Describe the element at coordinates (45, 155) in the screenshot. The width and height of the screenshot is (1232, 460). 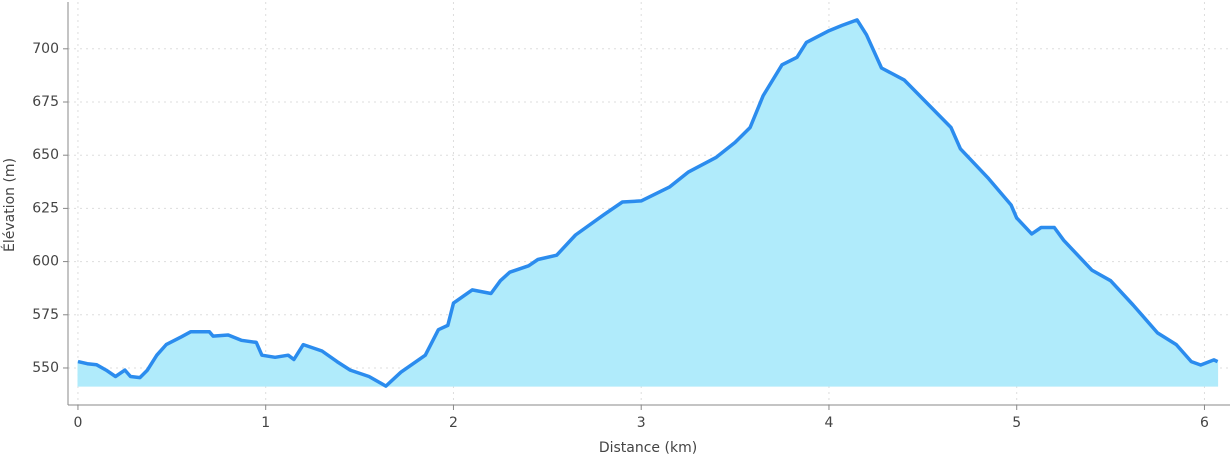
I see `y-tick-label: 650` at that location.